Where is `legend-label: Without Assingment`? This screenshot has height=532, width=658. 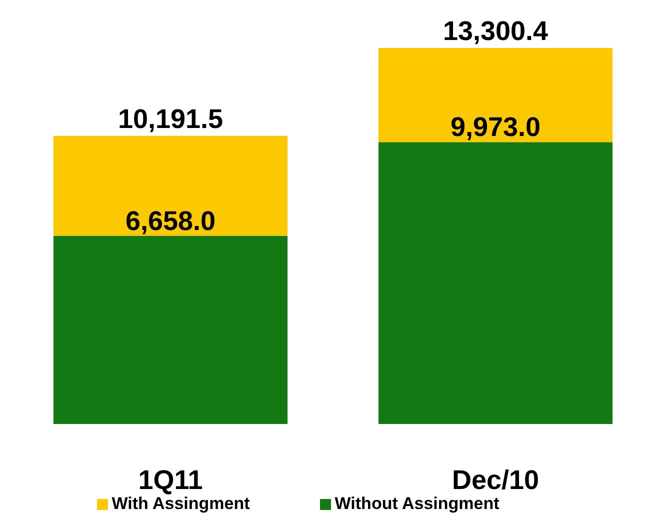 legend-label: Without Assingment is located at coordinates (417, 503).